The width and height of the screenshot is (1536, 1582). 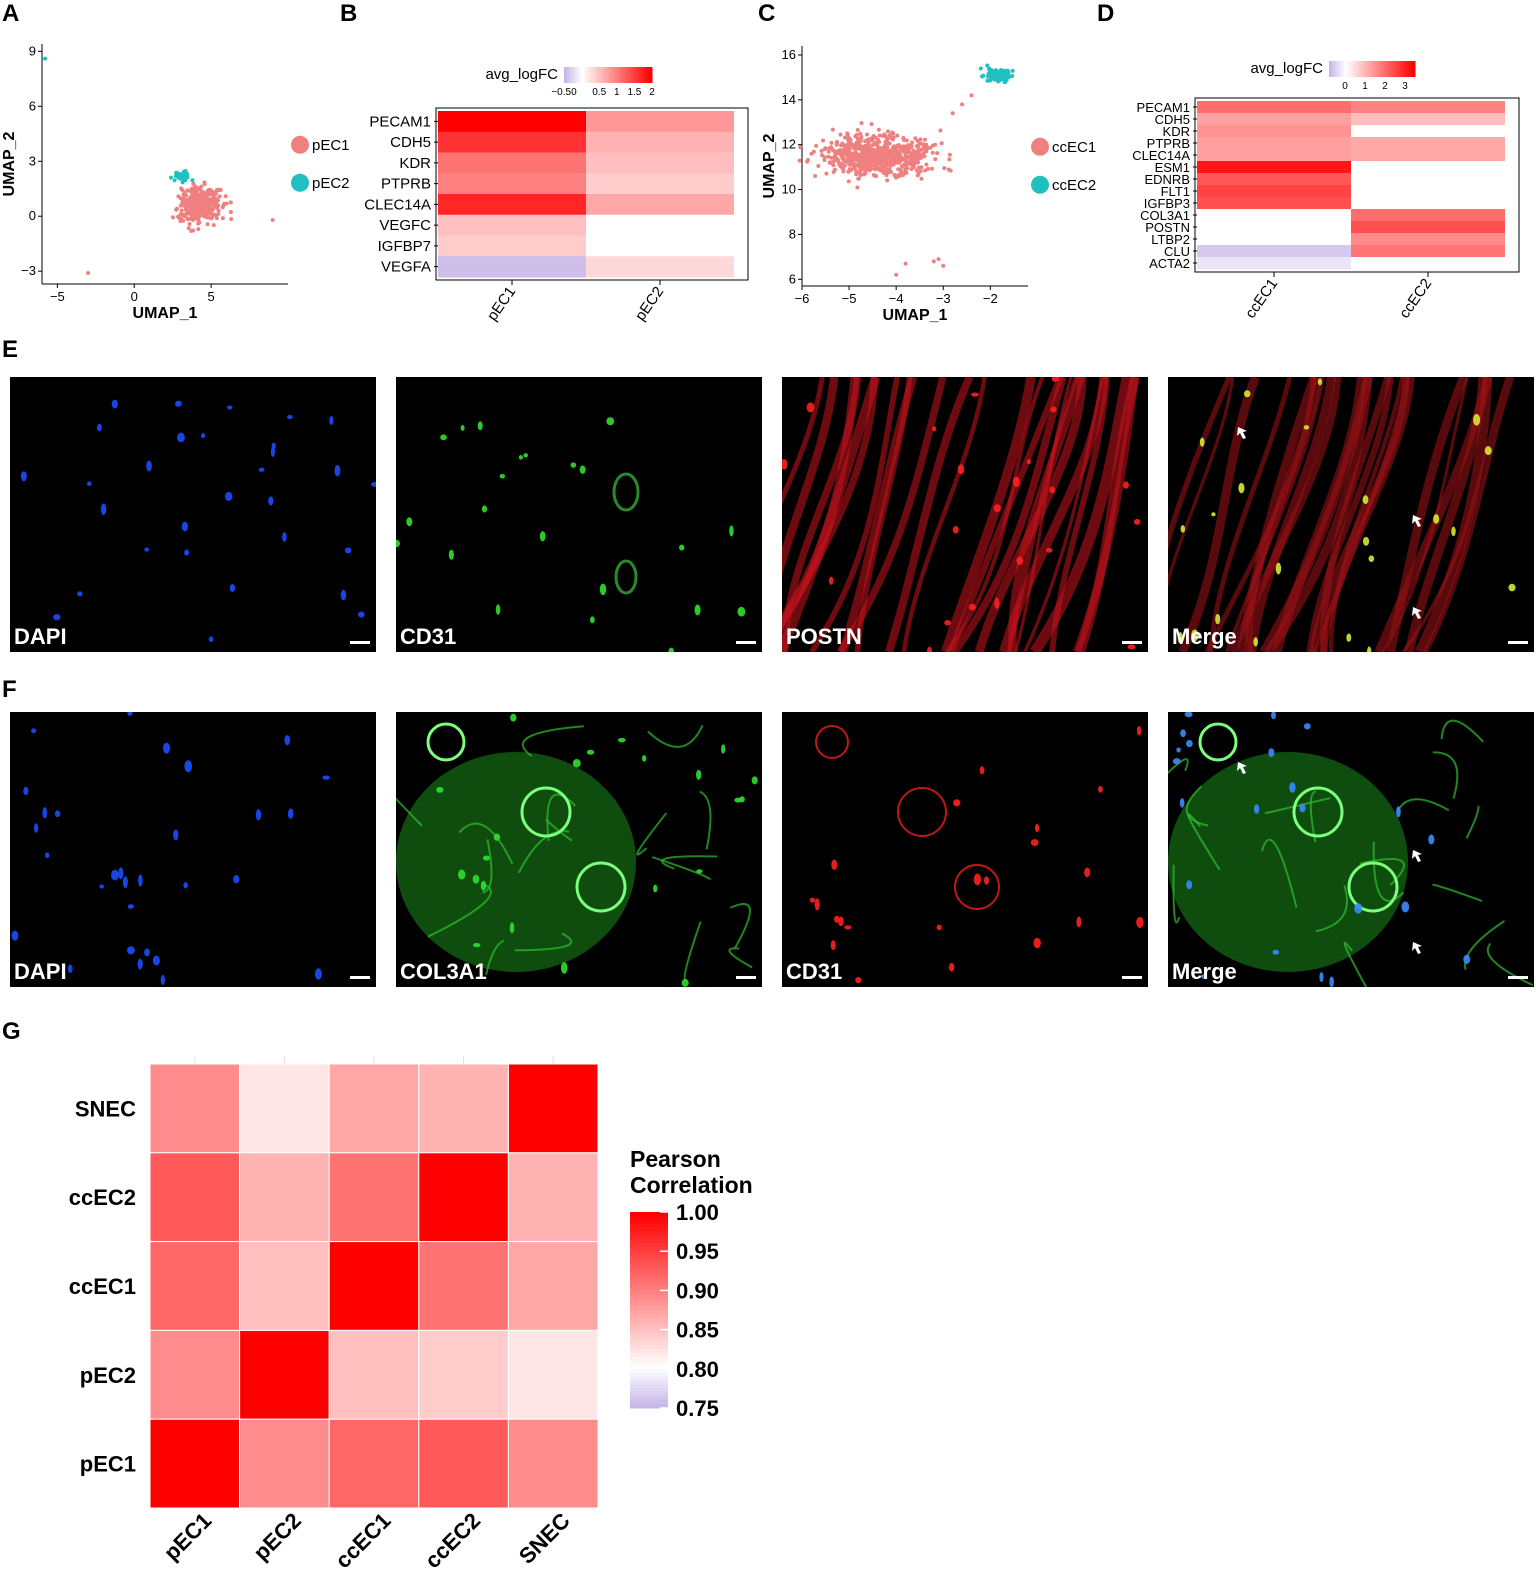 What do you see at coordinates (1415, 299) in the screenshot?
I see `col-label: ccEC2` at bounding box center [1415, 299].